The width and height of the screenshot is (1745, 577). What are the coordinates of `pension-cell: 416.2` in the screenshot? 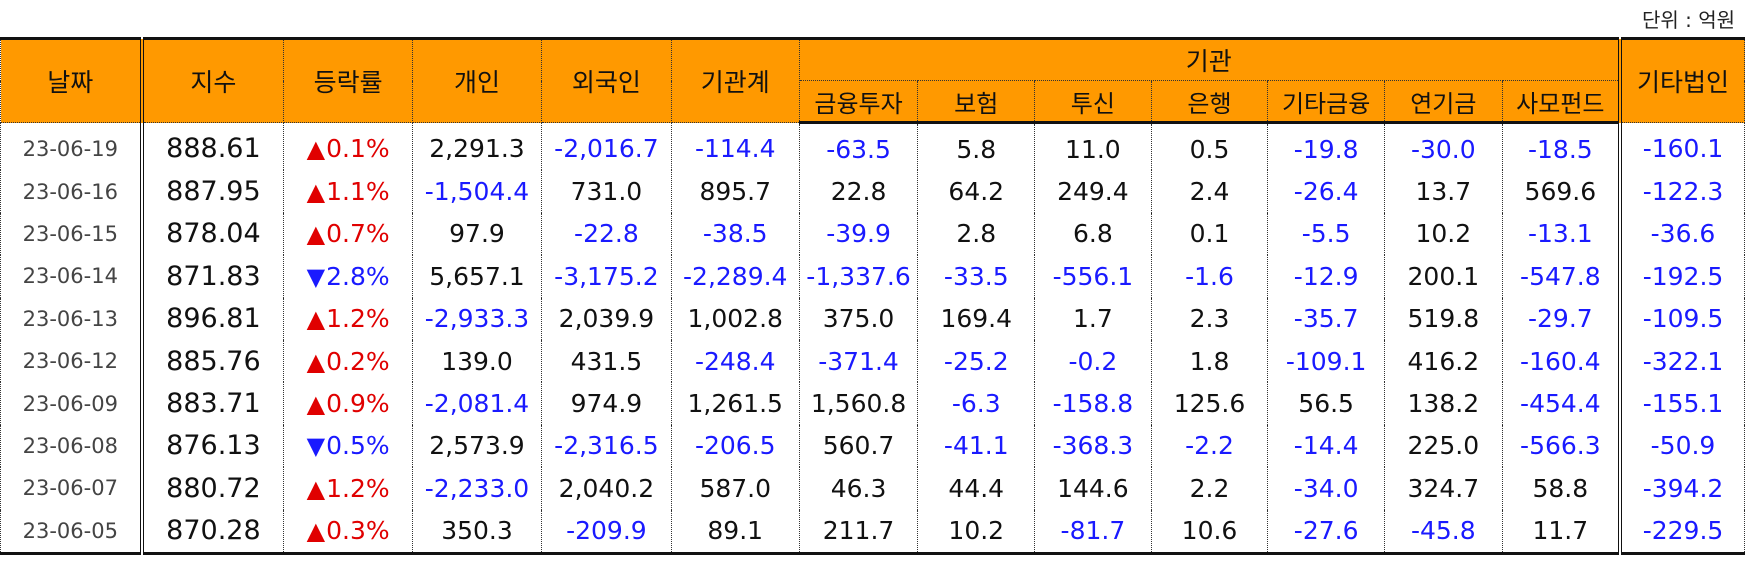 It's located at (1443, 361).